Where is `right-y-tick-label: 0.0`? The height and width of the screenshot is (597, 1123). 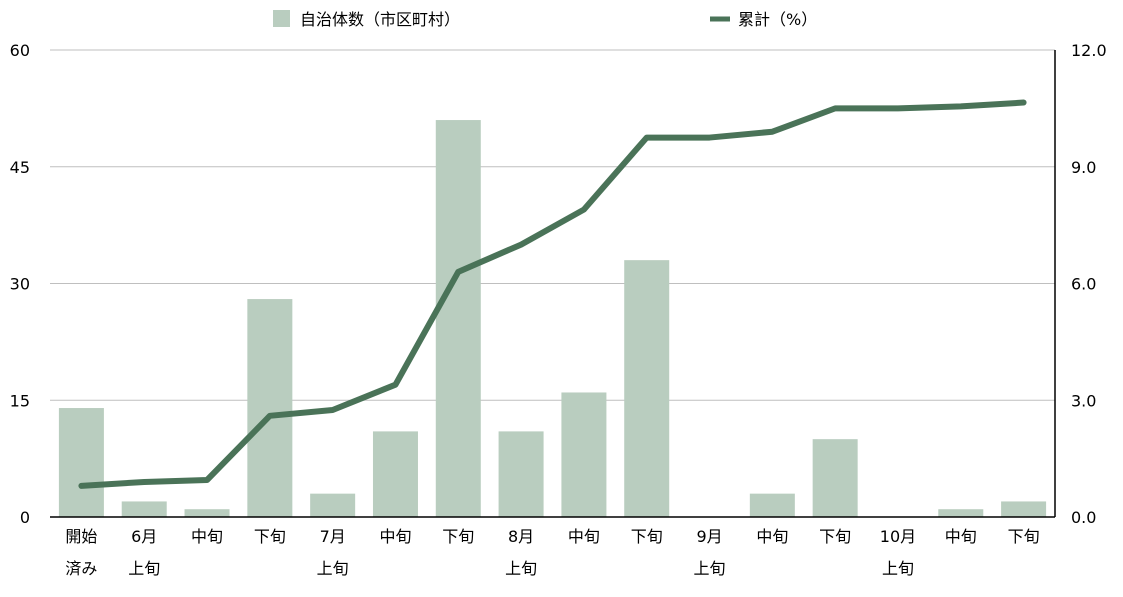 right-y-tick-label: 0.0 is located at coordinates (1083, 517).